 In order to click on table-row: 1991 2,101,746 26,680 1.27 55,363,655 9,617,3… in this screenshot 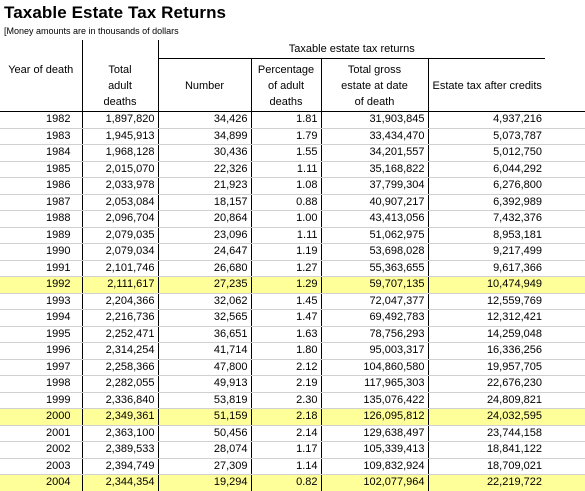, I will do `click(292, 268)`.